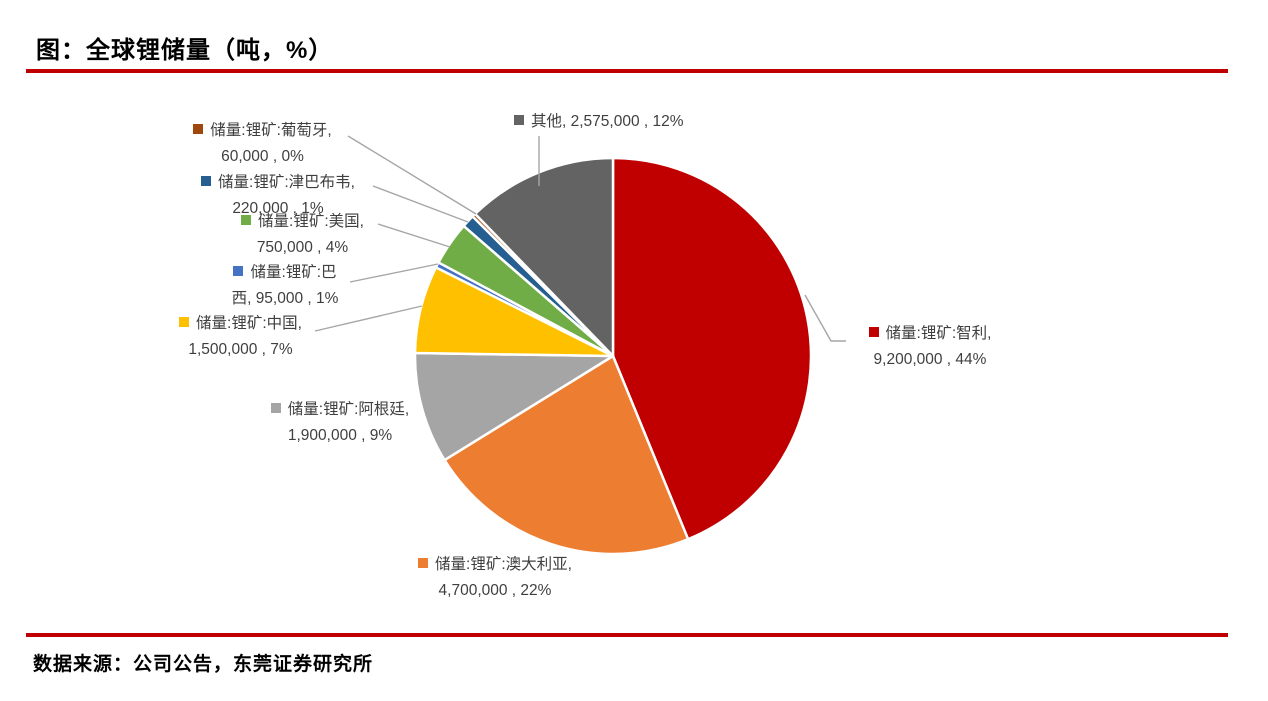 Image resolution: width=1268 pixels, height=701 pixels. I want to click on pie-data-label-text: 储量:锂矿:美国,, so click(311, 221).